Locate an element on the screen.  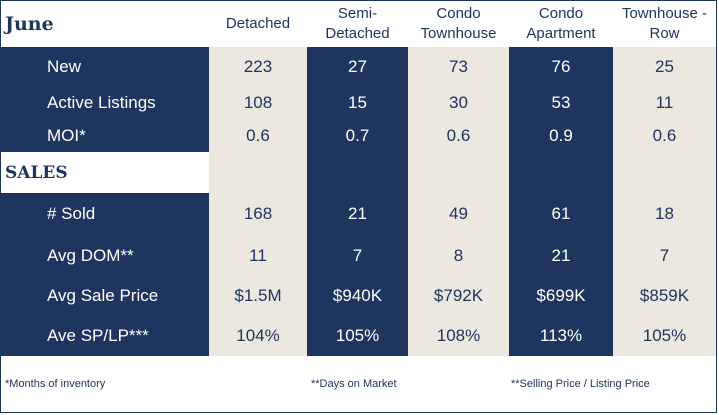
row-label: New is located at coordinates (105, 67).